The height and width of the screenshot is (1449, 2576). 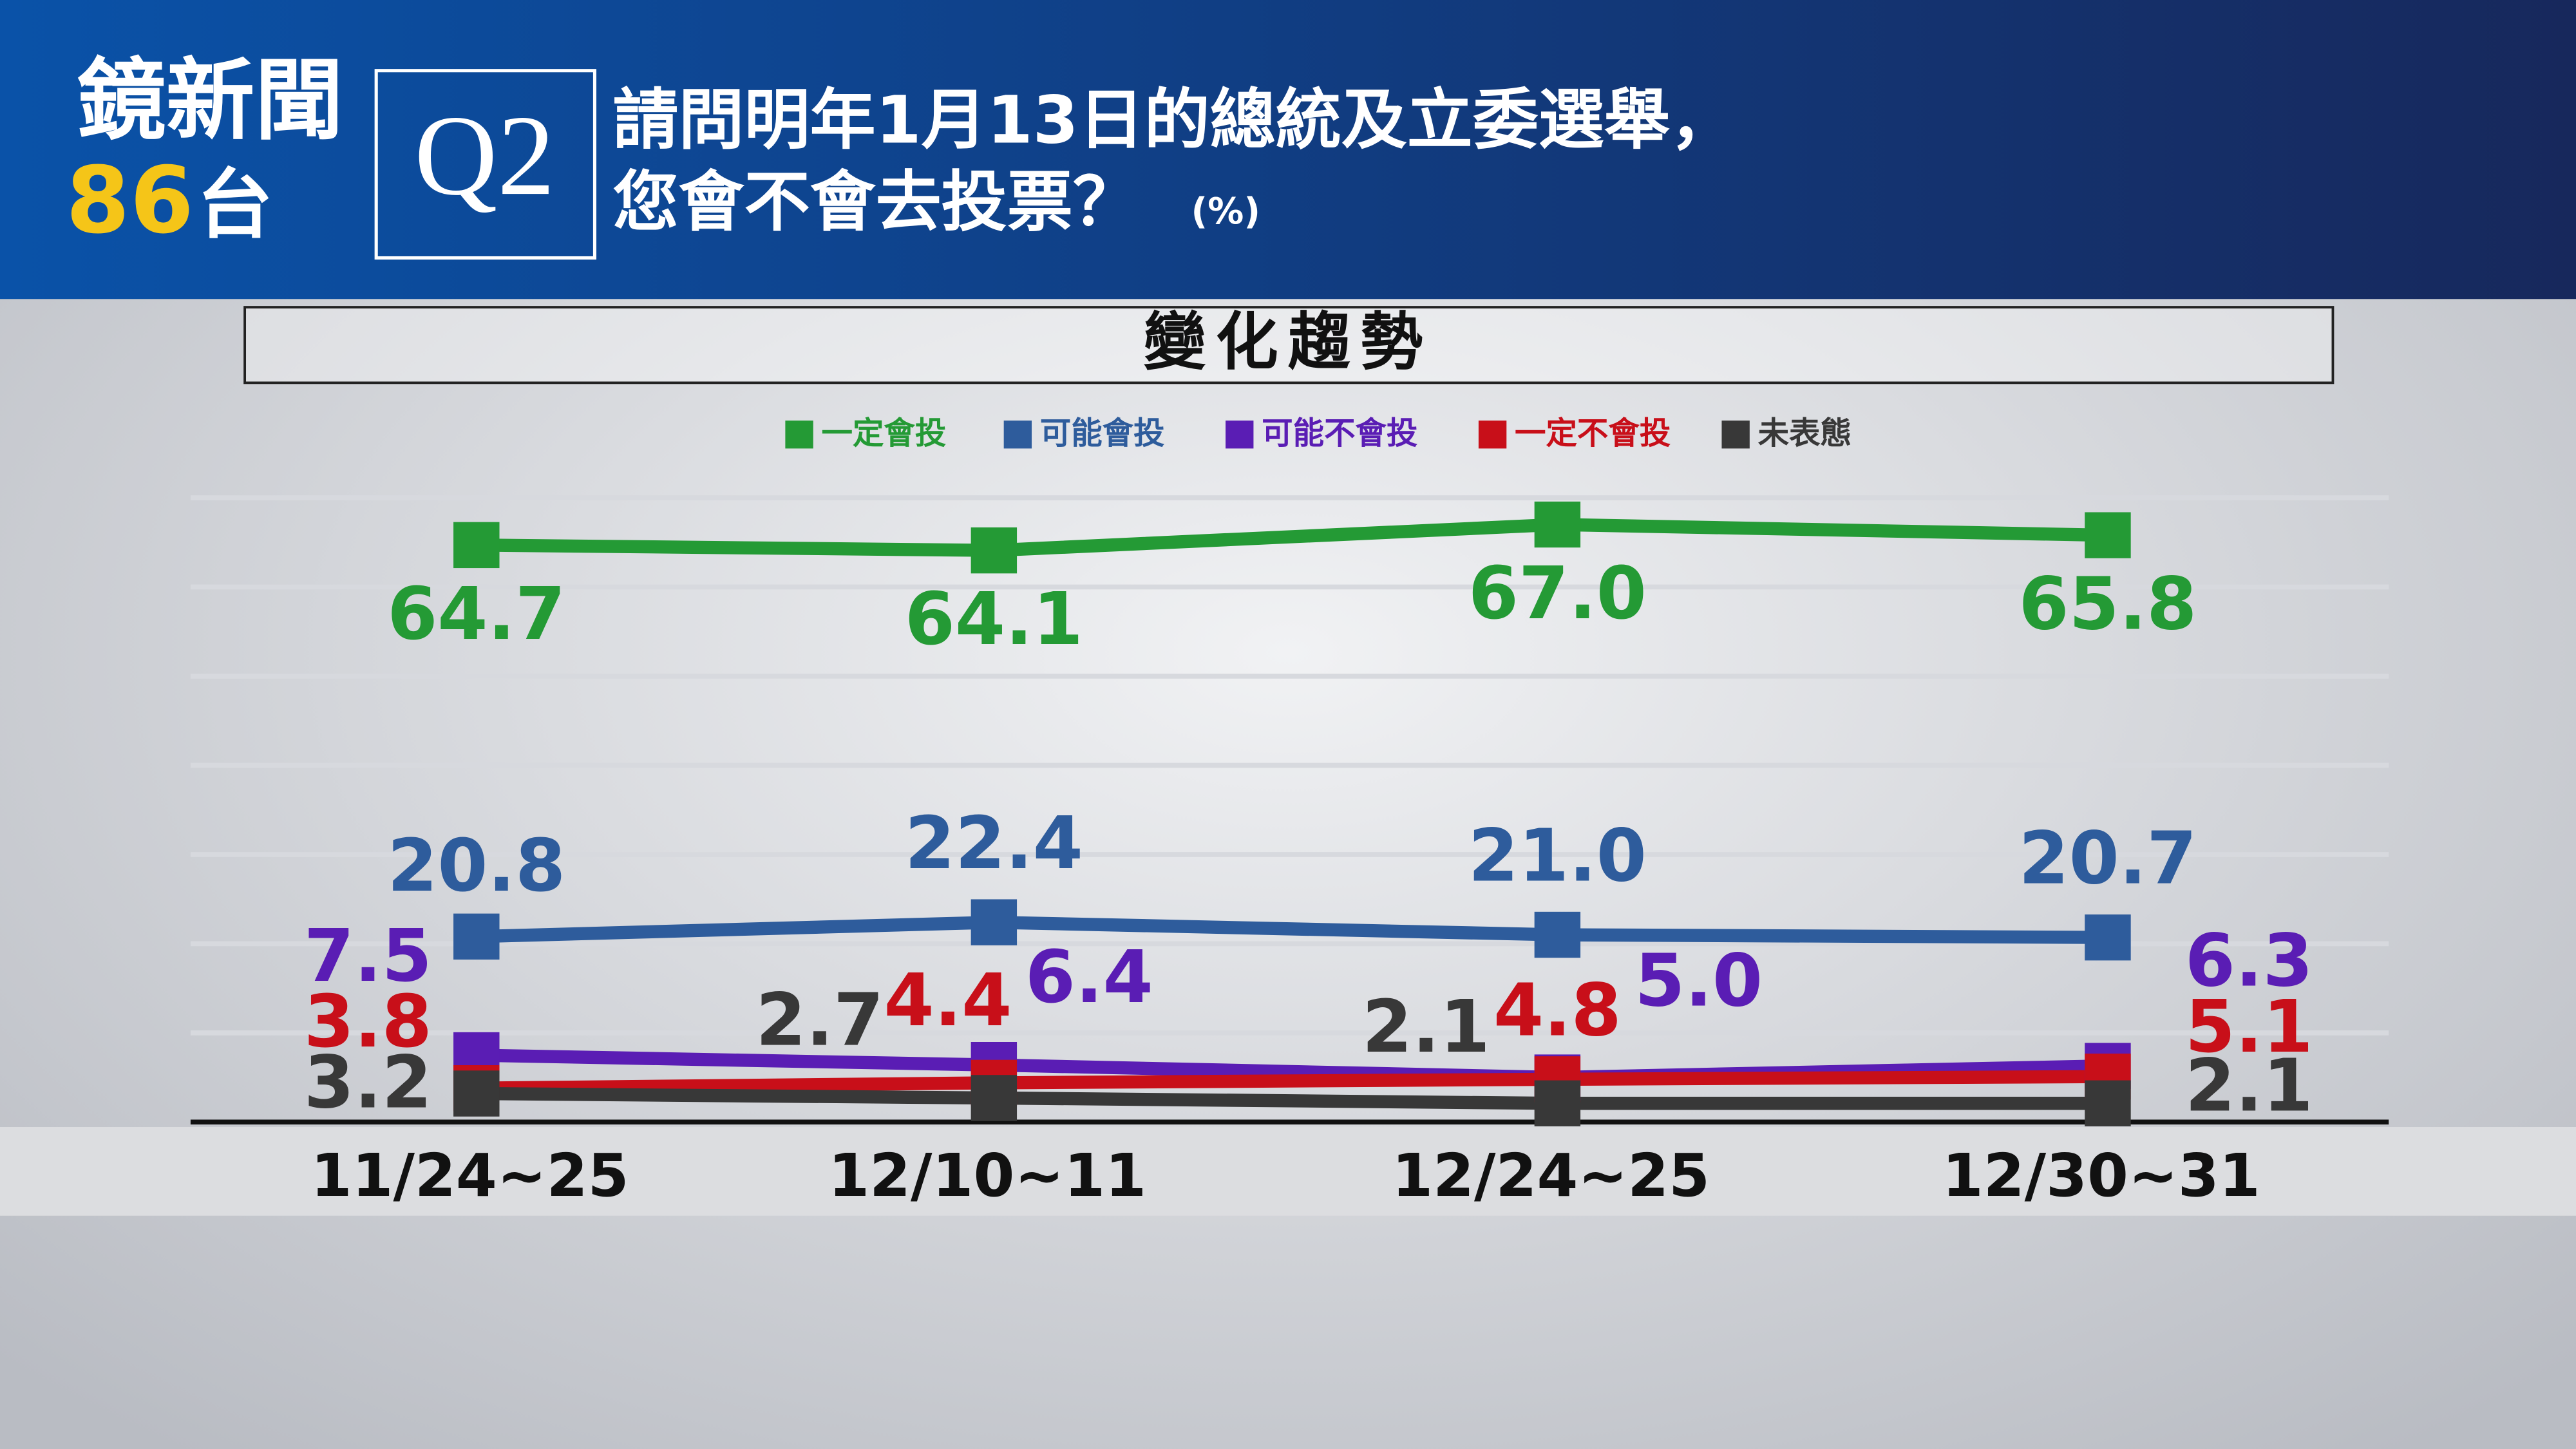 What do you see at coordinates (130, 200) in the screenshot?
I see `channel-number: 86` at bounding box center [130, 200].